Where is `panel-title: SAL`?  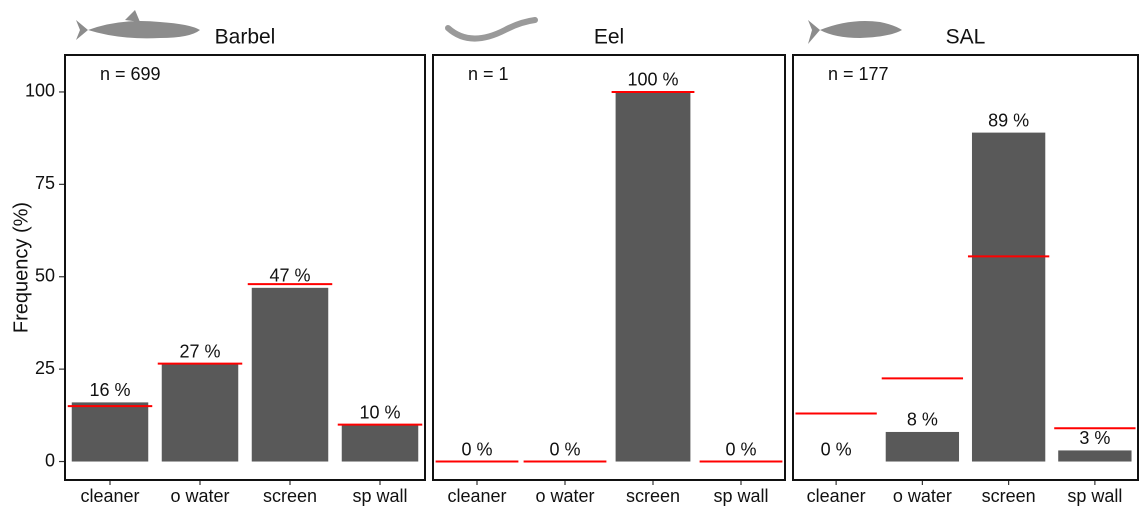
panel-title: SAL is located at coordinates (966, 37).